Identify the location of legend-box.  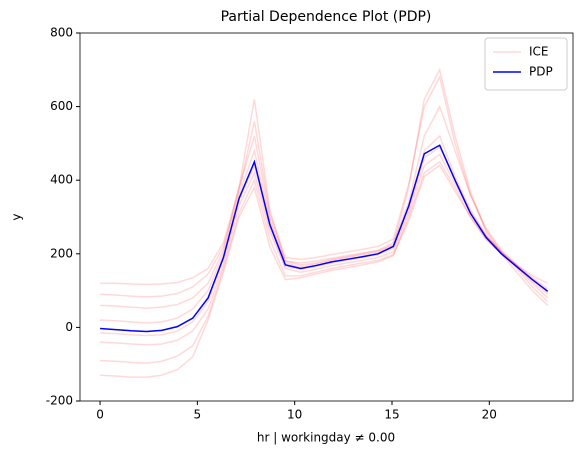
(526, 64).